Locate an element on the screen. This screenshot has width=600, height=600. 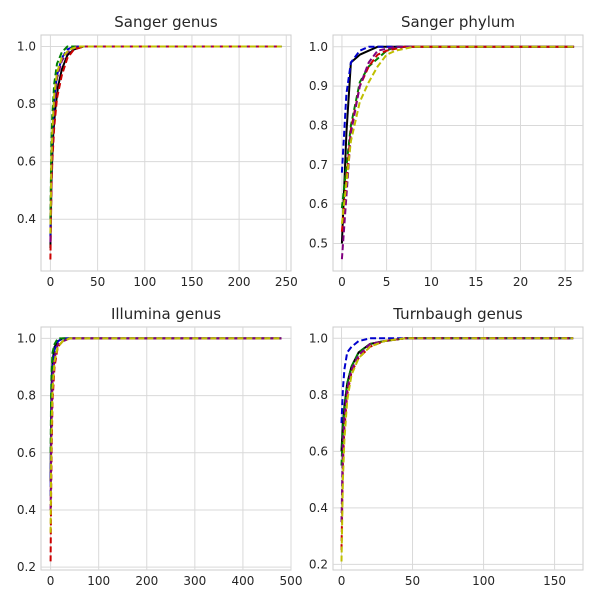
x-tick-label: 15 is located at coordinates (475, 282).